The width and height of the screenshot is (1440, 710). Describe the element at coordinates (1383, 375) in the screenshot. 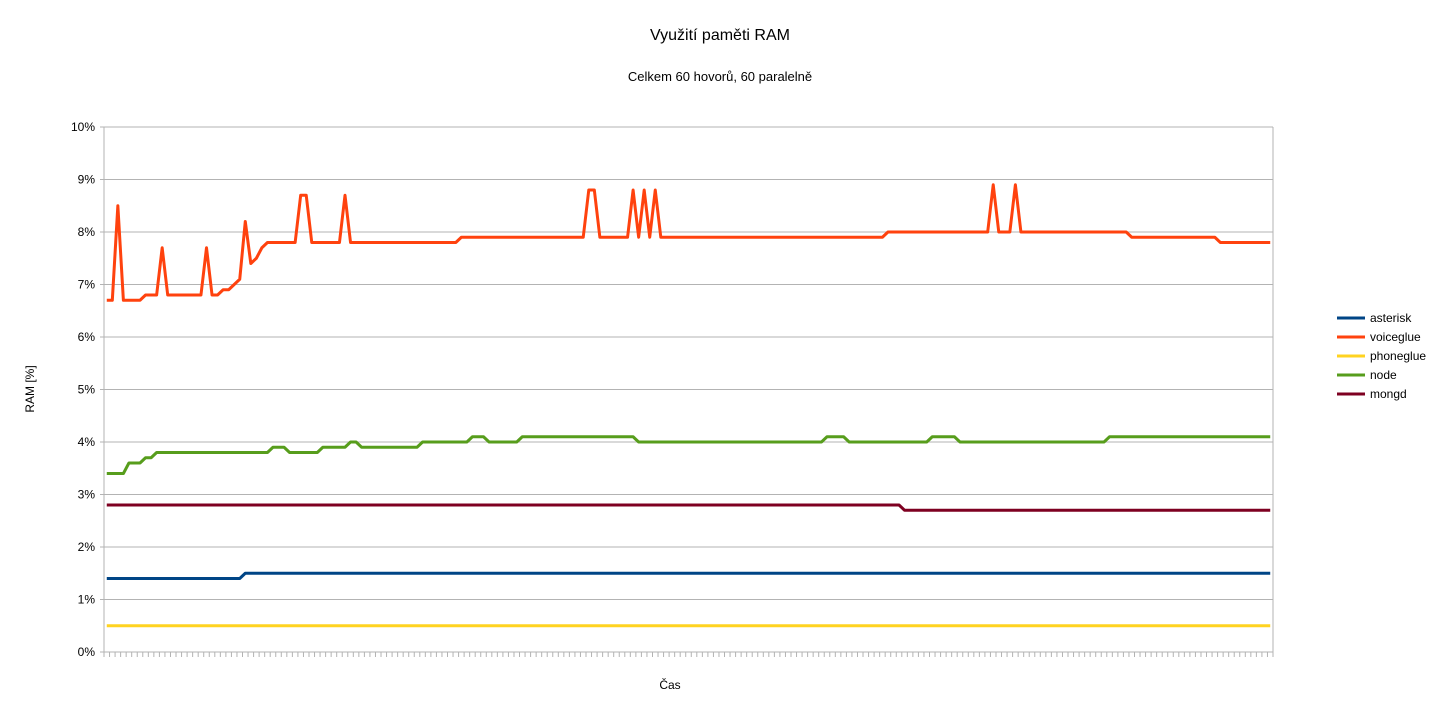

I see `legend-label-node: node` at that location.